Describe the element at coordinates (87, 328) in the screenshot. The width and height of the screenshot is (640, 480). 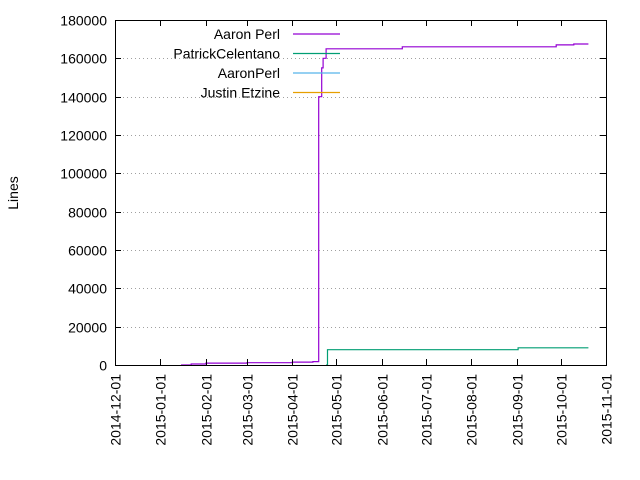
I see `y-tick-label: 20000` at that location.